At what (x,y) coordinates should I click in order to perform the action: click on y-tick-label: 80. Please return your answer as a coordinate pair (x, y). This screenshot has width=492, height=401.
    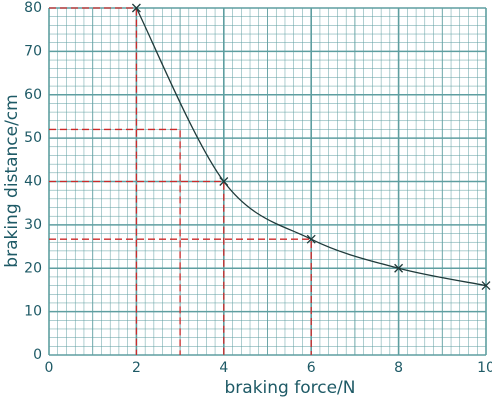
    Looking at the image, I should click on (33, 8).